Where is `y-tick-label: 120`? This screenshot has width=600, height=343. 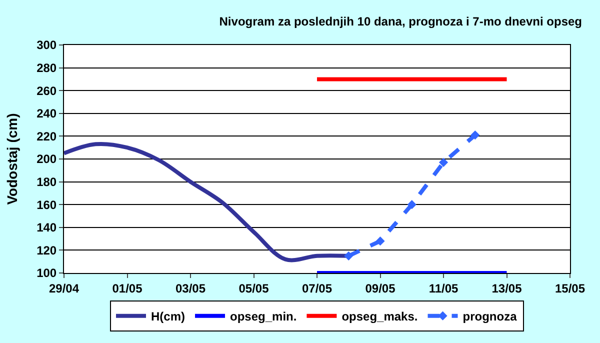
y-tick-label: 120 is located at coordinates (46, 250).